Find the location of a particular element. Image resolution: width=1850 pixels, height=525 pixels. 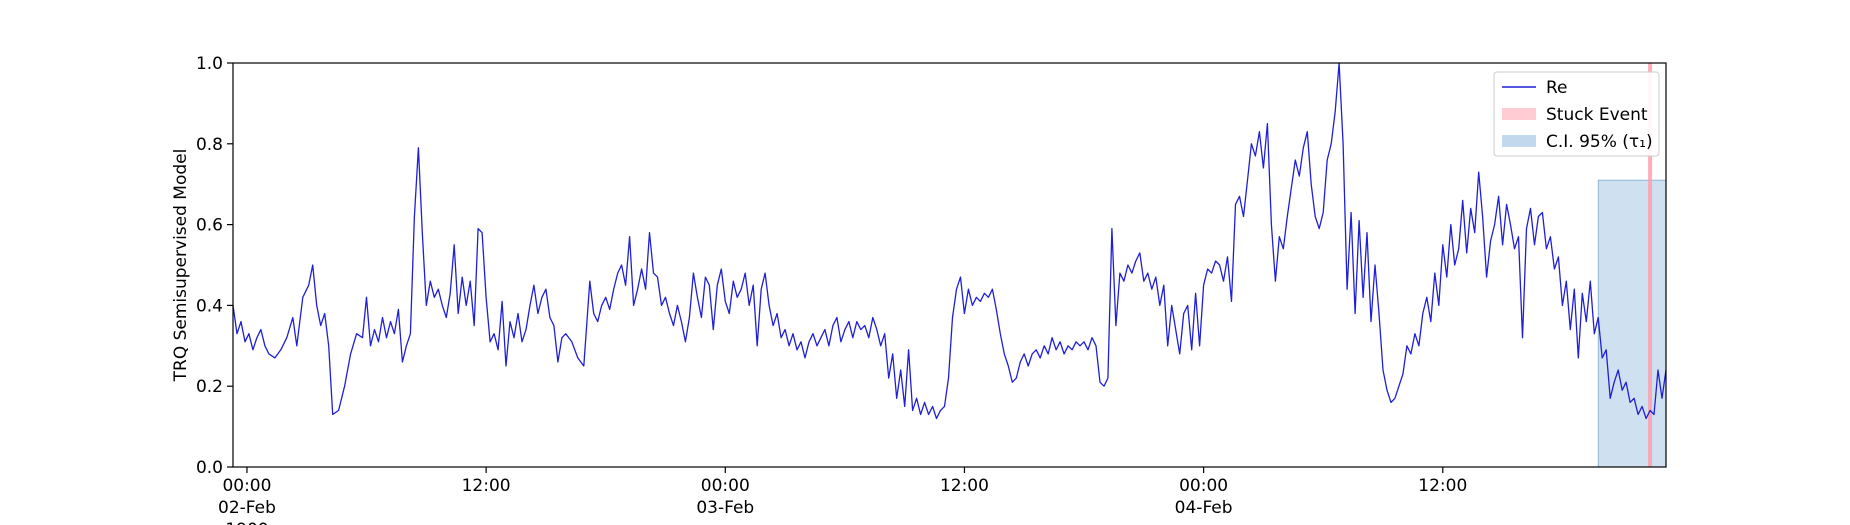

y-tick-label: 0.6 is located at coordinates (209, 226).